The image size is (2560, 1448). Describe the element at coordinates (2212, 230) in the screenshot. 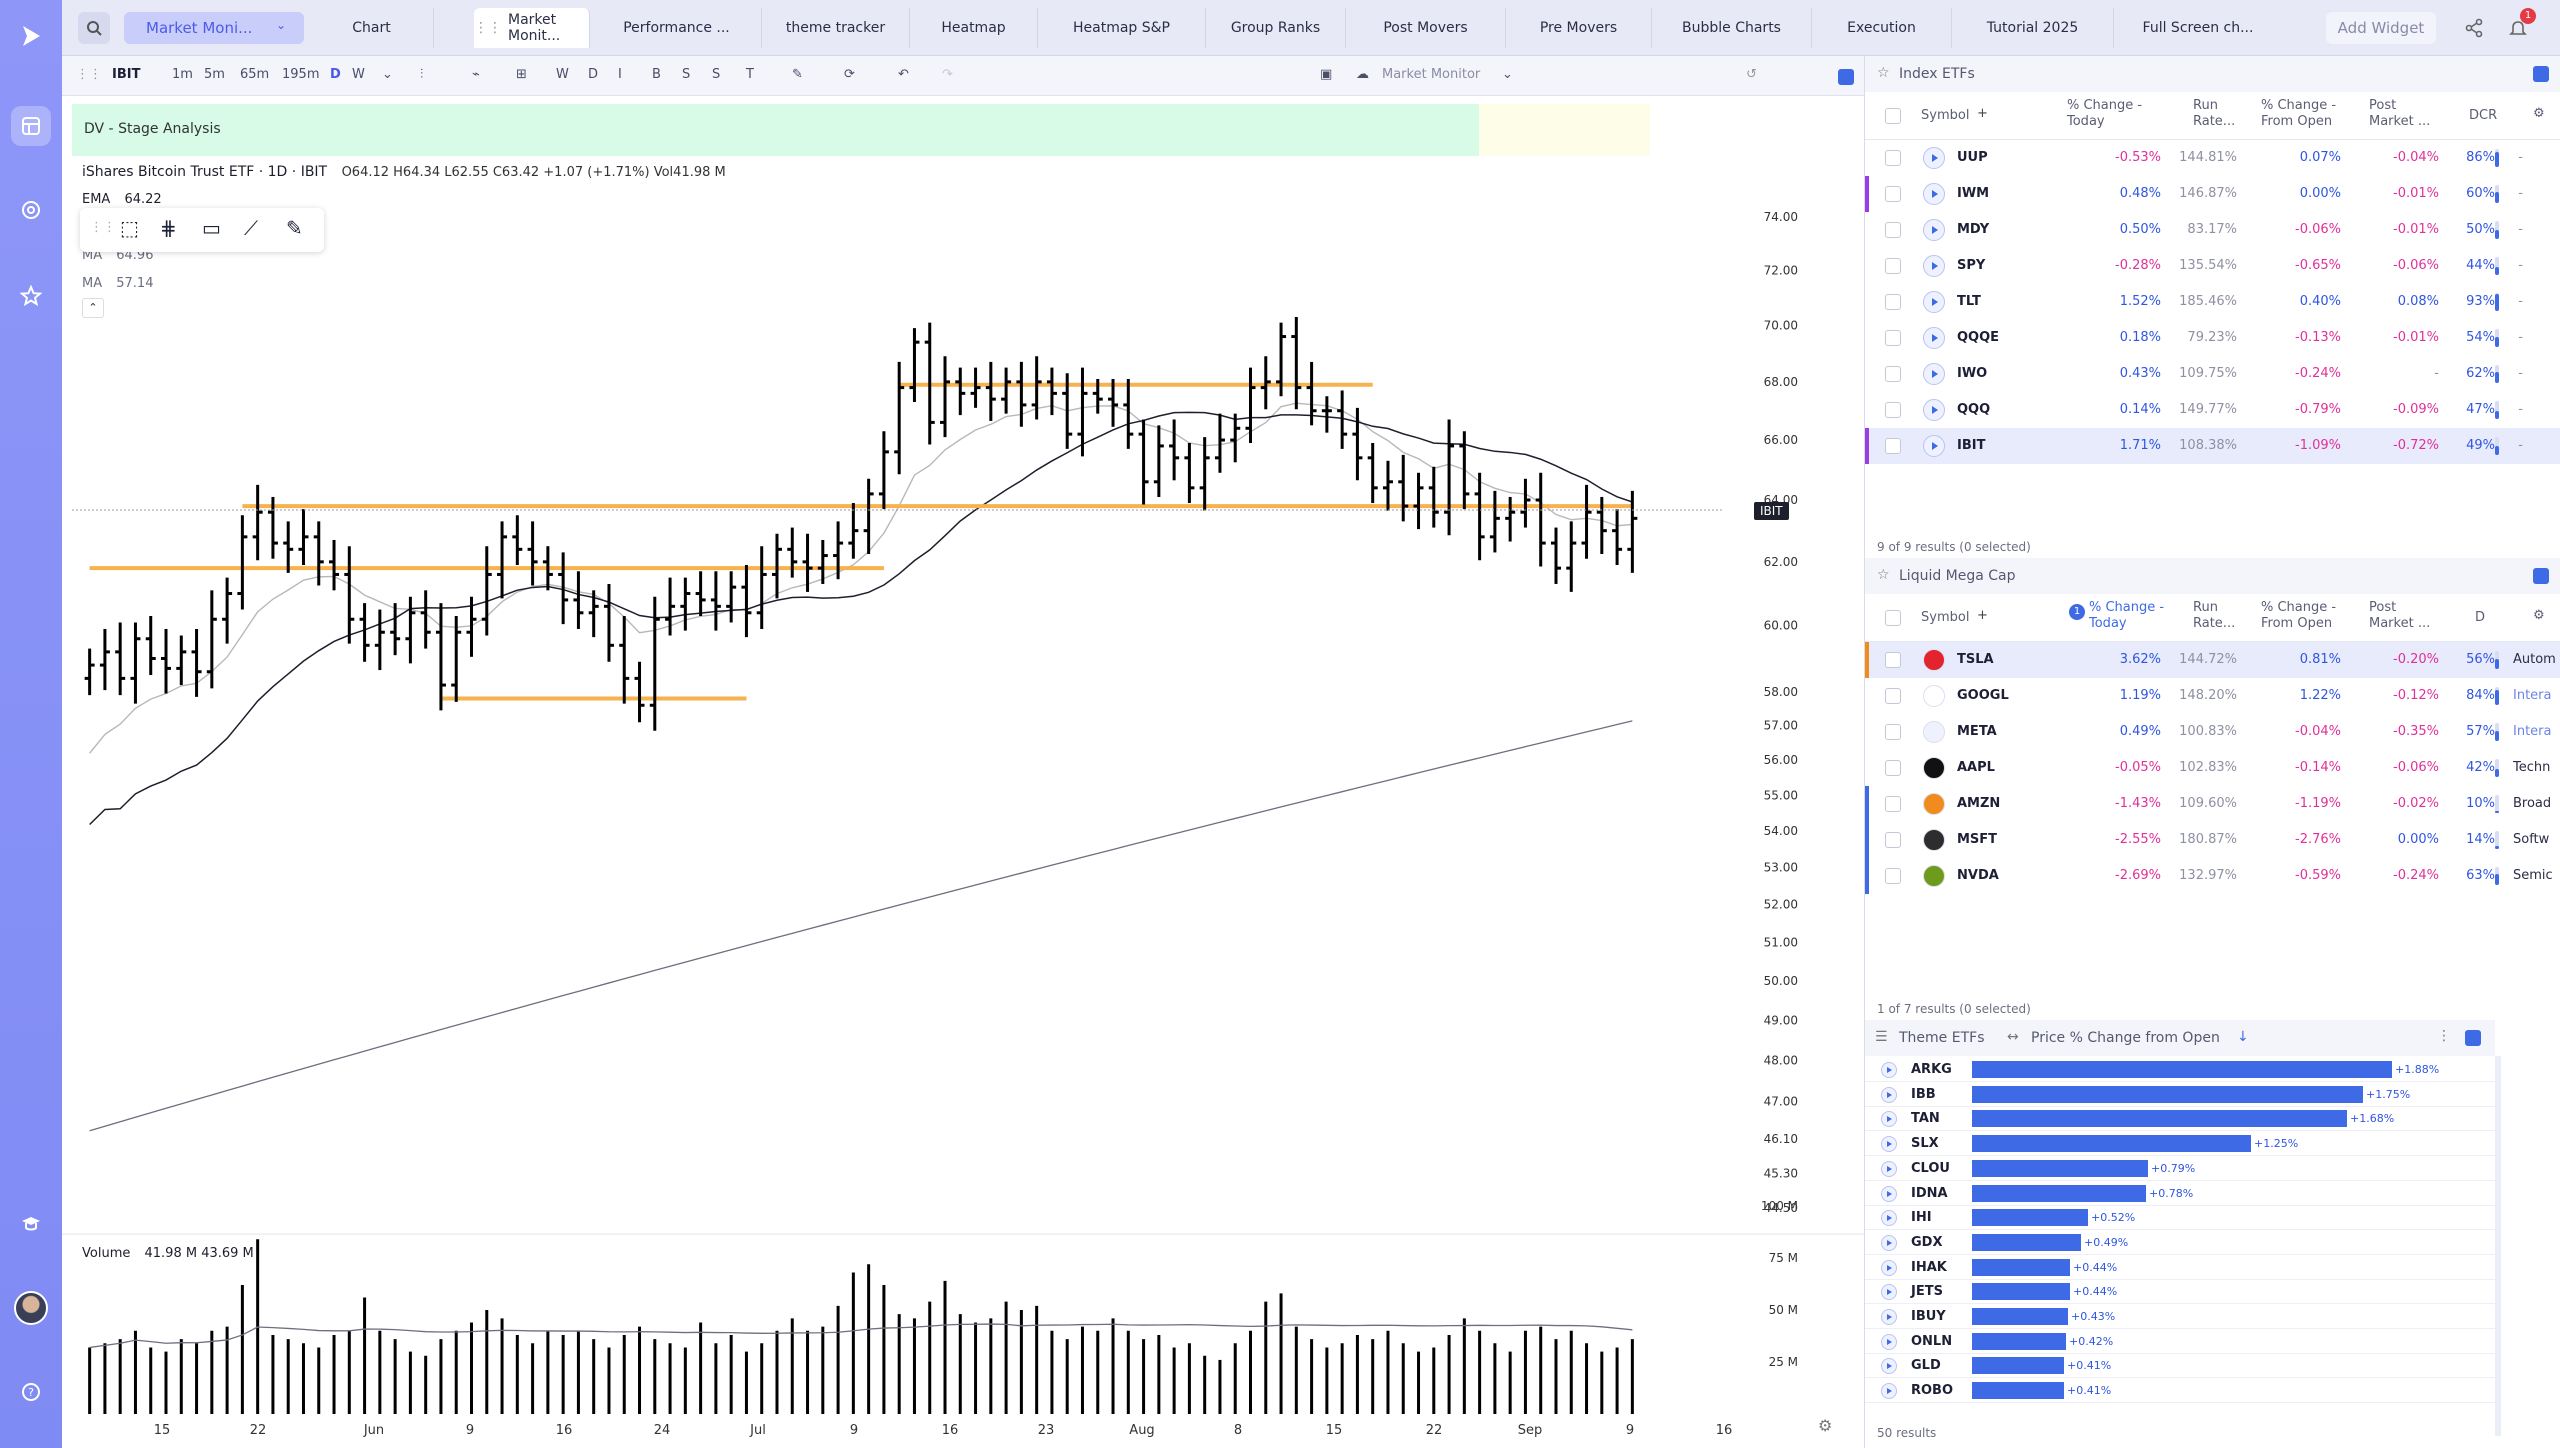

I see `table-row: MDY 0.50% 83.17% -0.06% -0.01% 50% -` at that location.